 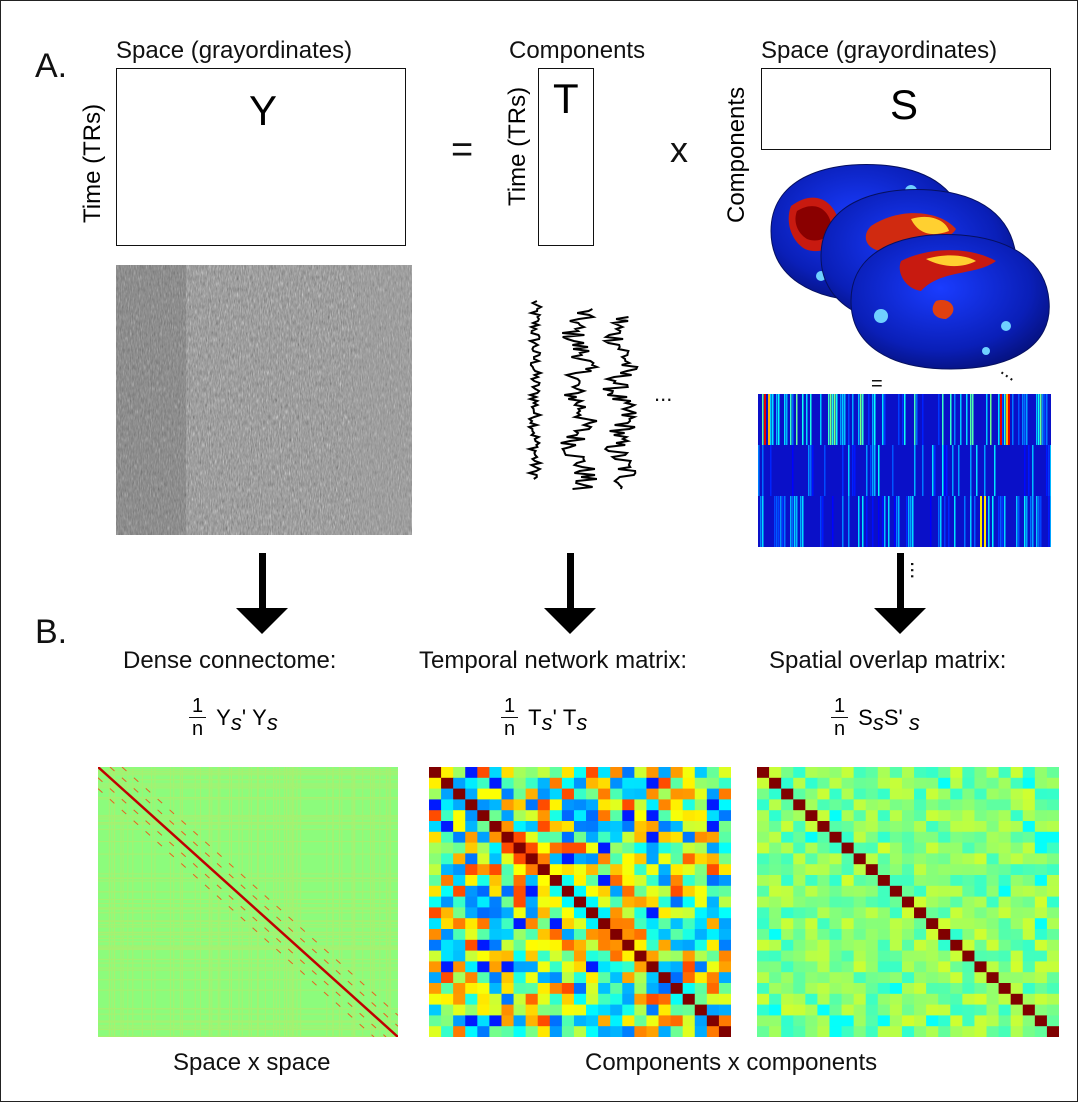 What do you see at coordinates (577, 50) in the screenshot?
I see `t-top-label: Components` at bounding box center [577, 50].